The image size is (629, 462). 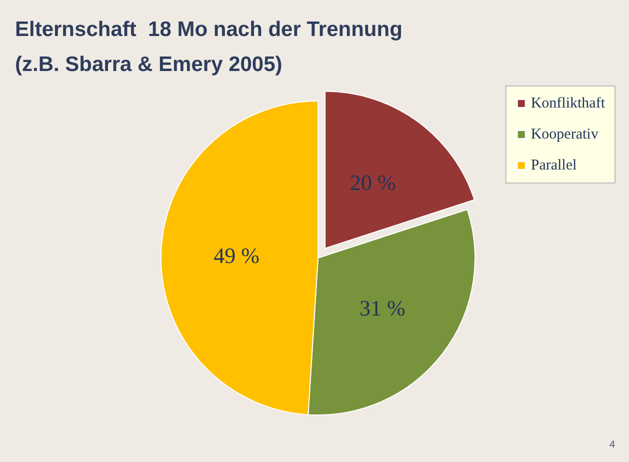 I want to click on data-label: 20 %, so click(x=373, y=182).